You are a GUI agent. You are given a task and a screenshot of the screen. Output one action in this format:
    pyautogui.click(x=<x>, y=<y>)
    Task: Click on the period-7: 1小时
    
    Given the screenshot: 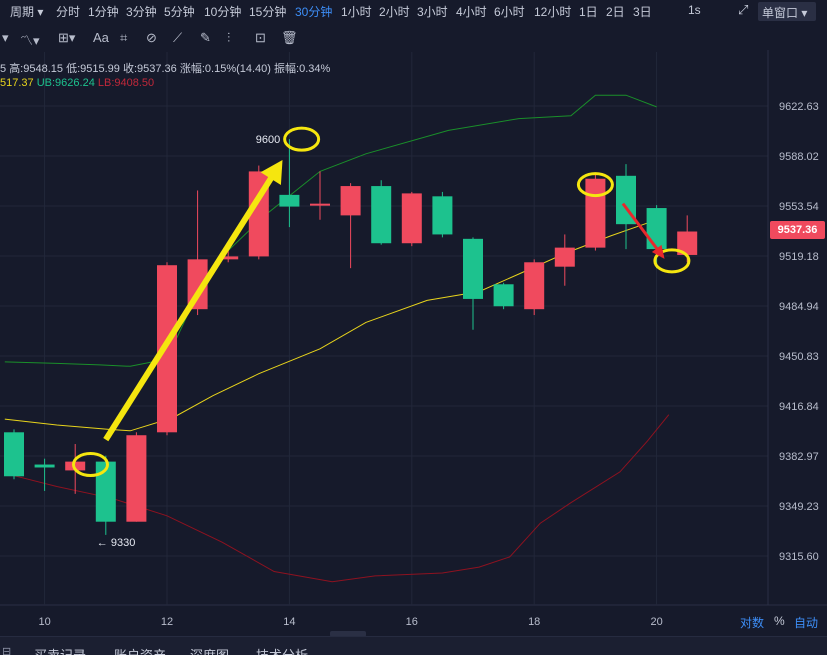 What is the action you would take?
    pyautogui.click(x=356, y=12)
    